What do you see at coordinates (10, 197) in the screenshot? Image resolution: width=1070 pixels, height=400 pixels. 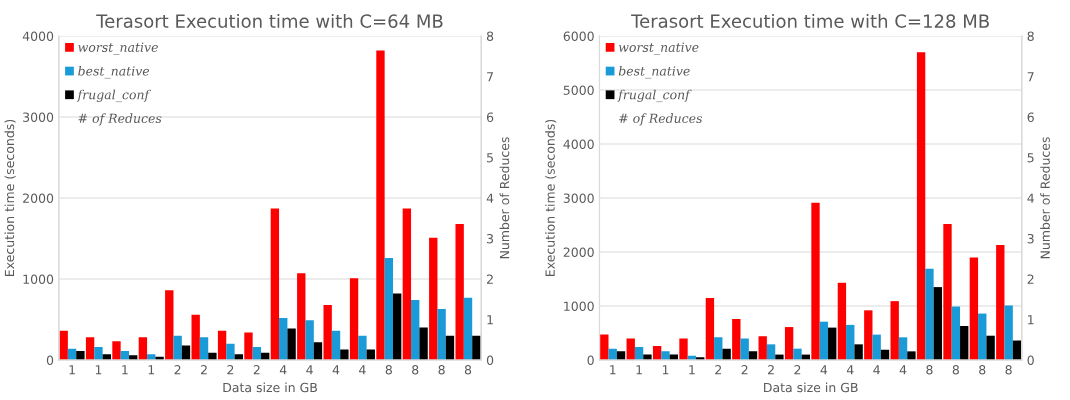 I see `y-axis-title: Execution time (seconds)` at bounding box center [10, 197].